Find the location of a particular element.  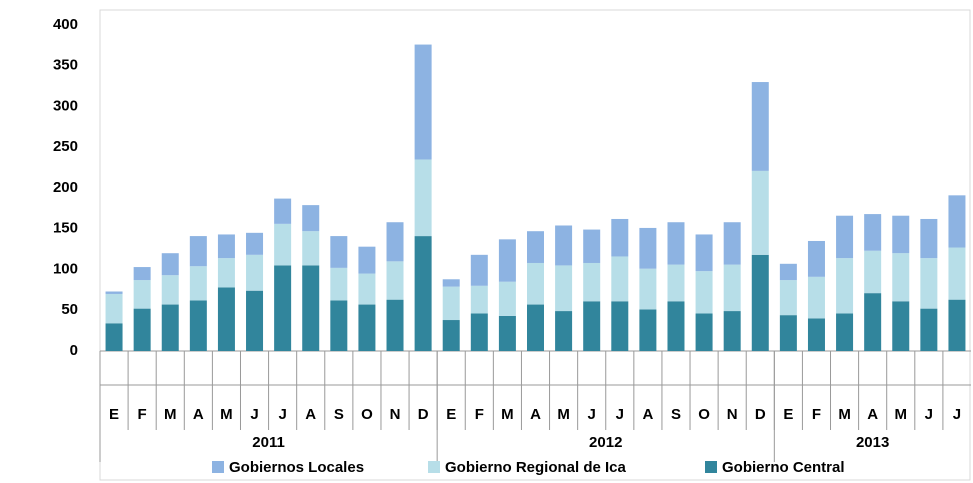

legend-label: Gobiernos Locales is located at coordinates (296, 467).